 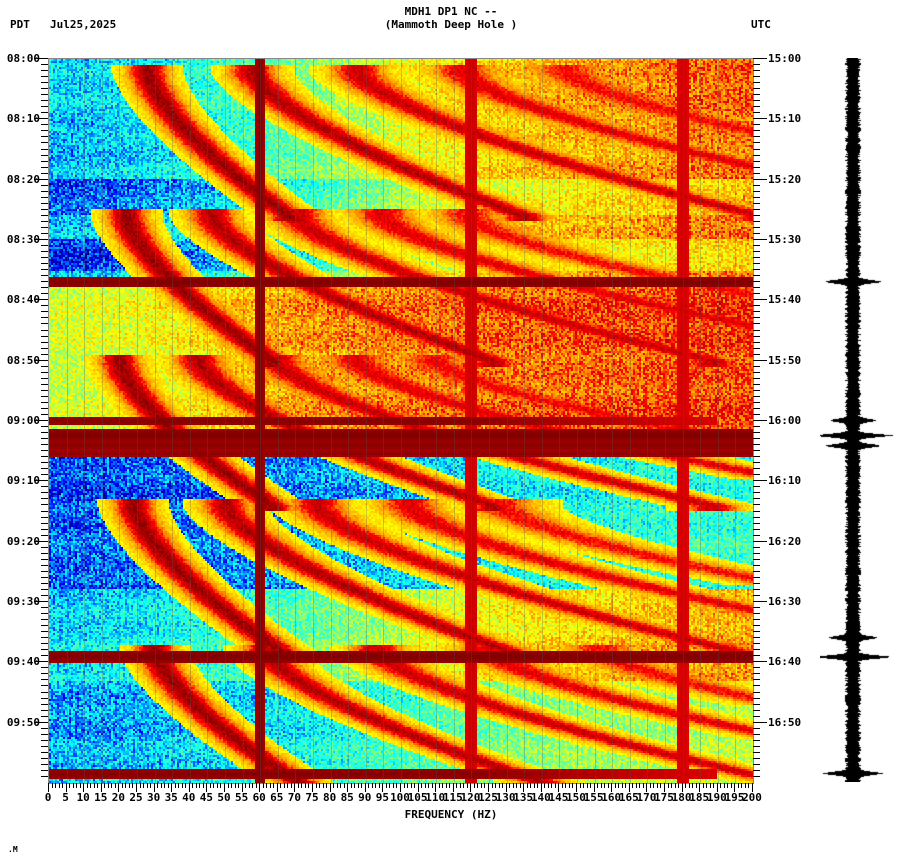 I want to click on frequency-tick-label: 130, so click(x=505, y=797).